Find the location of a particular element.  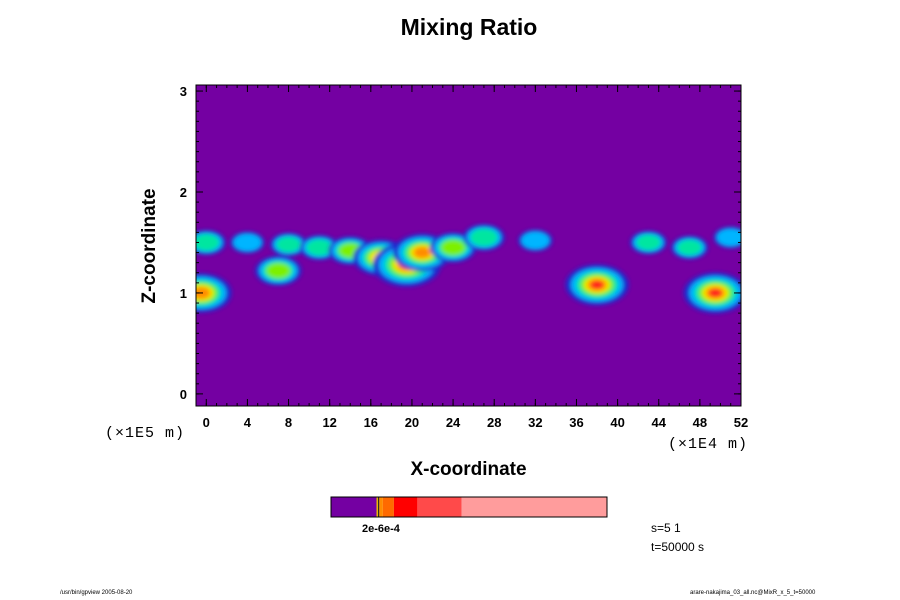

x-axis-label: X-coordinate is located at coordinates (468, 469).